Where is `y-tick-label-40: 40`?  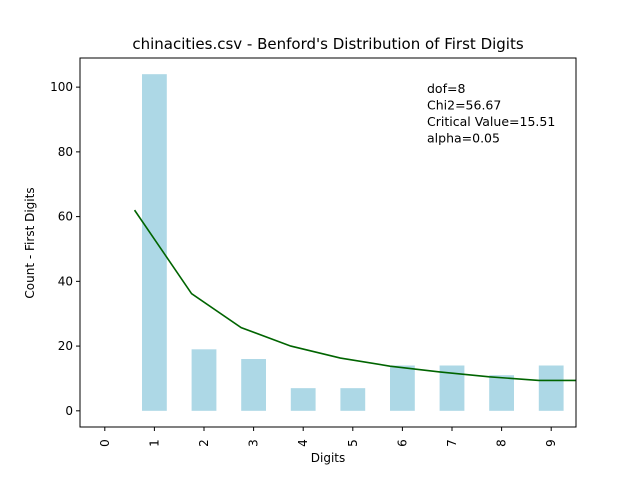
y-tick-label-40: 40 is located at coordinates (65, 281).